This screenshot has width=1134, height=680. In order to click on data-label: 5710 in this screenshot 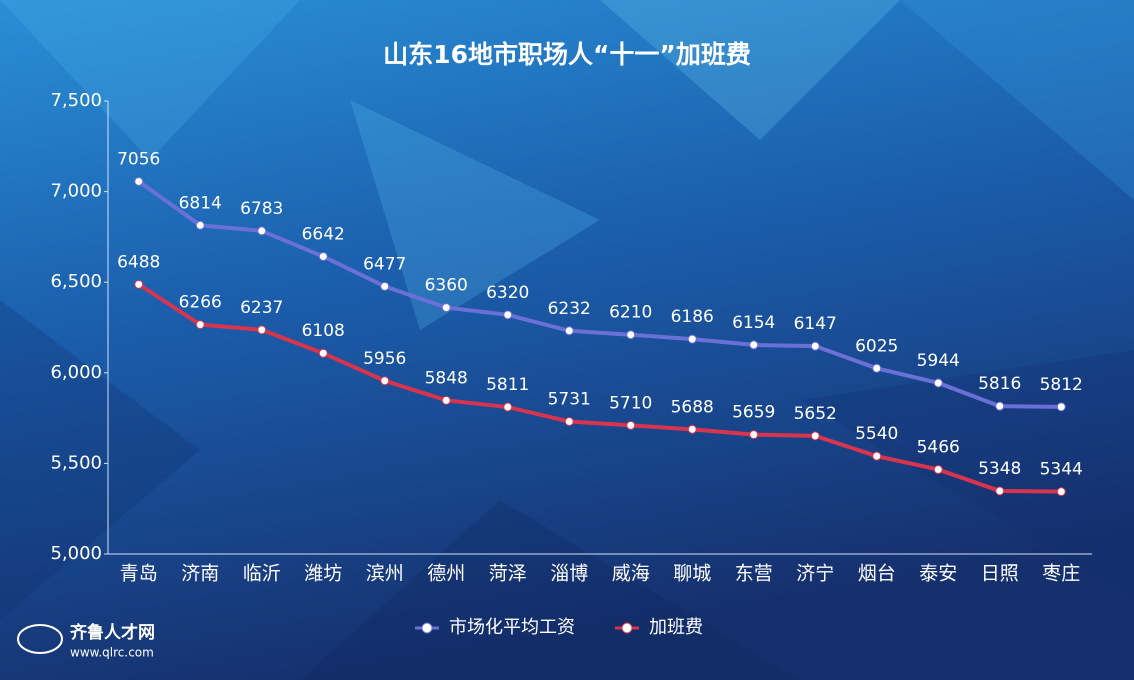, I will do `click(630, 403)`.